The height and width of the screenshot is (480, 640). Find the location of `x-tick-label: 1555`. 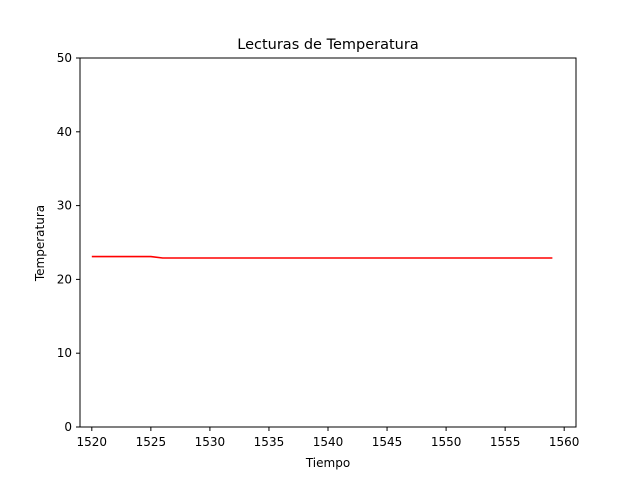

x-tick-label: 1555 is located at coordinates (505, 442).